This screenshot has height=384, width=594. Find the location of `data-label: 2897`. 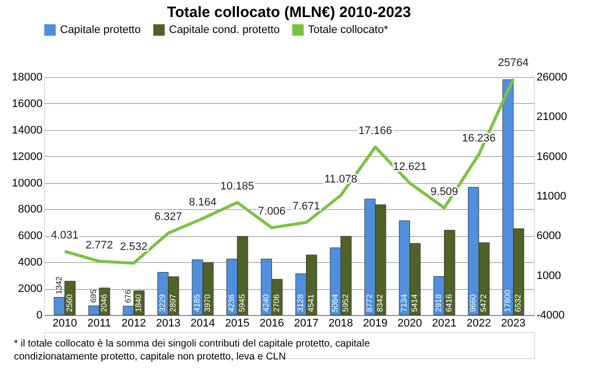

data-label: 2897 is located at coordinates (173, 303).